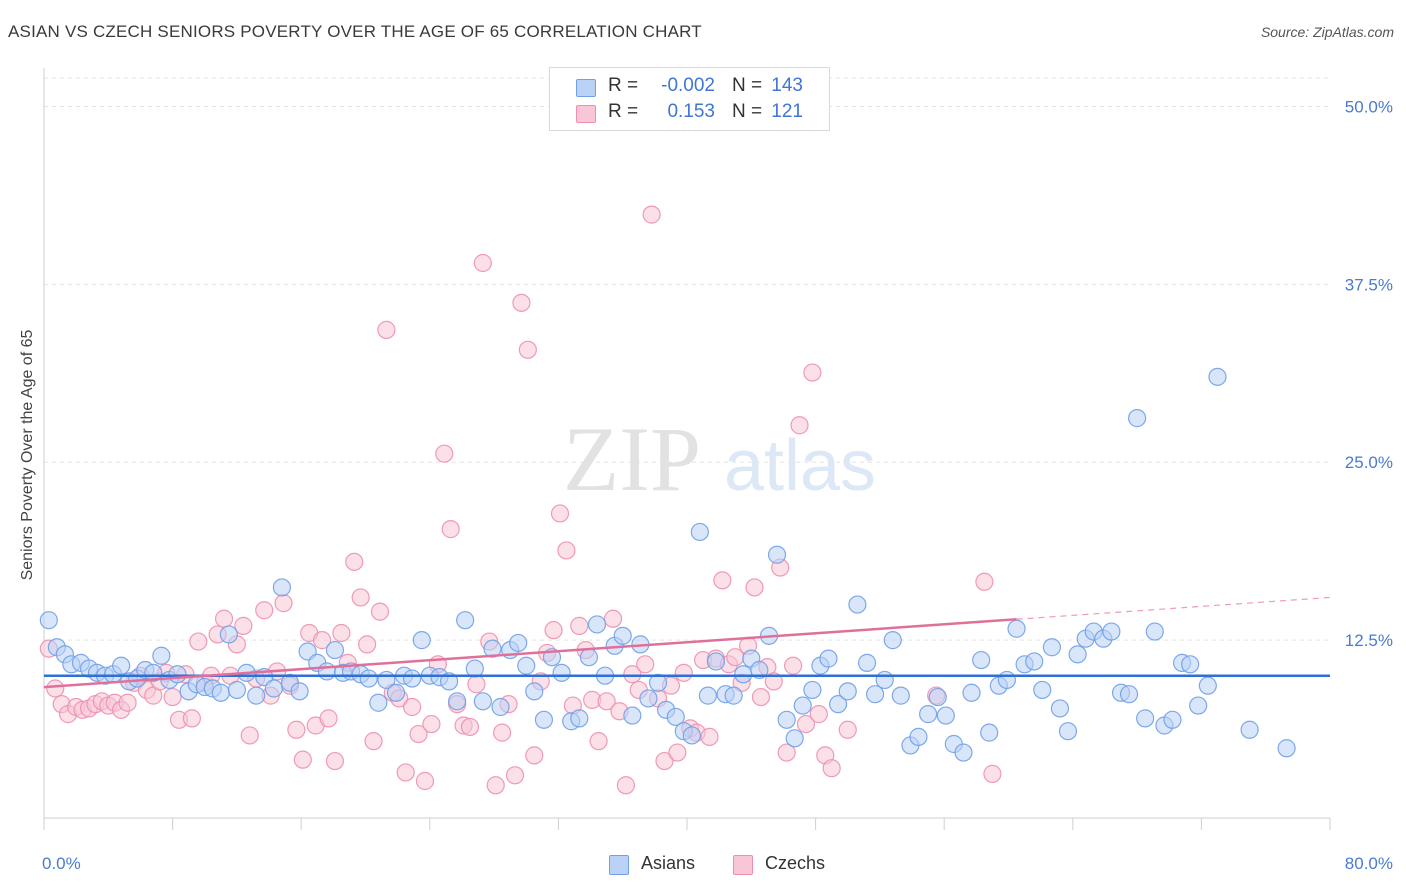 This screenshot has height=892, width=1406. Describe the element at coordinates (1369, 462) in the screenshot. I see `y-tick-label: 25.0%` at that location.